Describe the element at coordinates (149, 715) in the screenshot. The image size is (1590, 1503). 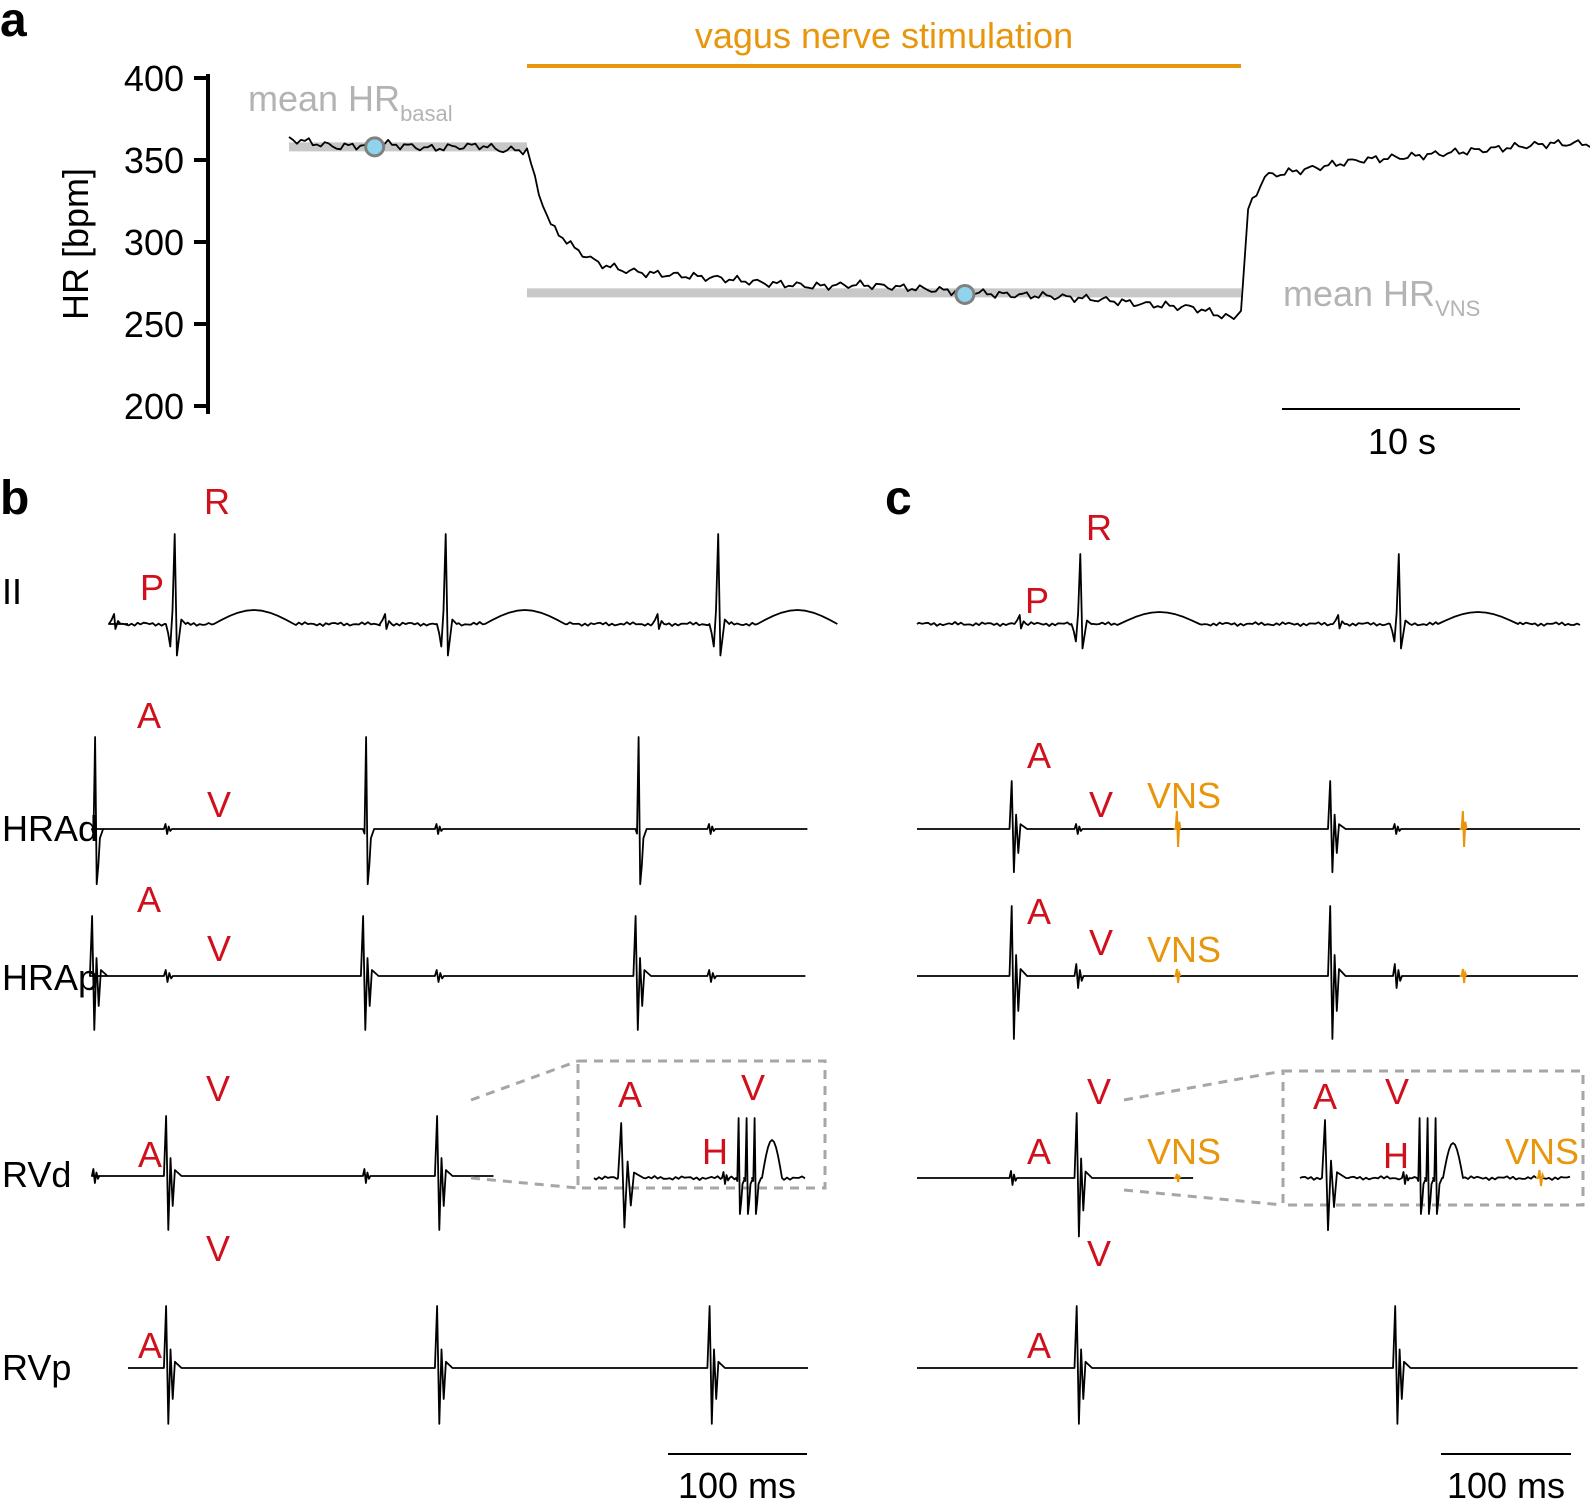
I see `b-hrad-a-label: A` at that location.